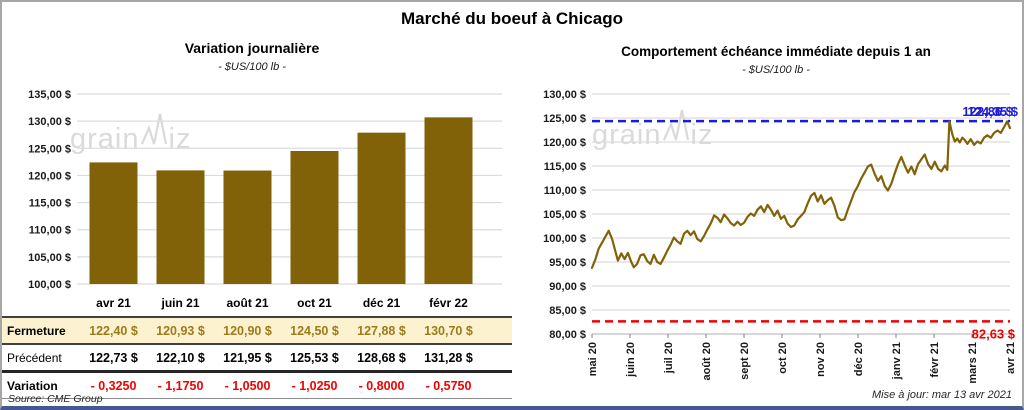 The width and height of the screenshot is (1024, 410). Describe the element at coordinates (314, 385) in the screenshot. I see `table-cell: - 1,0250` at that location.